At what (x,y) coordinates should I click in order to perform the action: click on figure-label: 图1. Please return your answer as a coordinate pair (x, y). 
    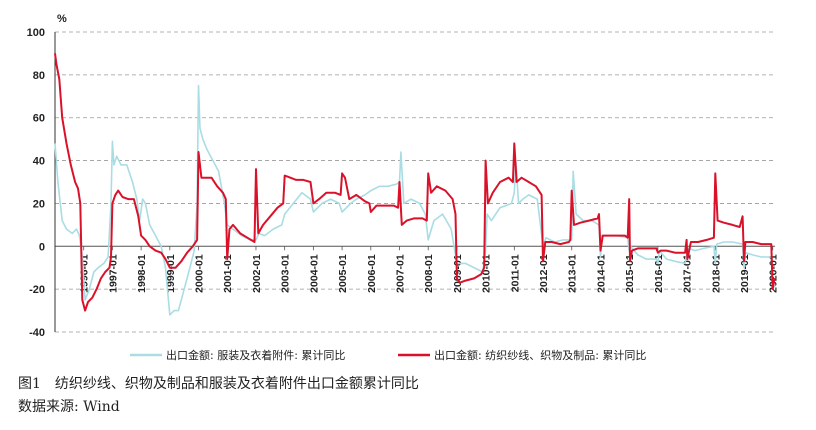
    Looking at the image, I should click on (29, 384).